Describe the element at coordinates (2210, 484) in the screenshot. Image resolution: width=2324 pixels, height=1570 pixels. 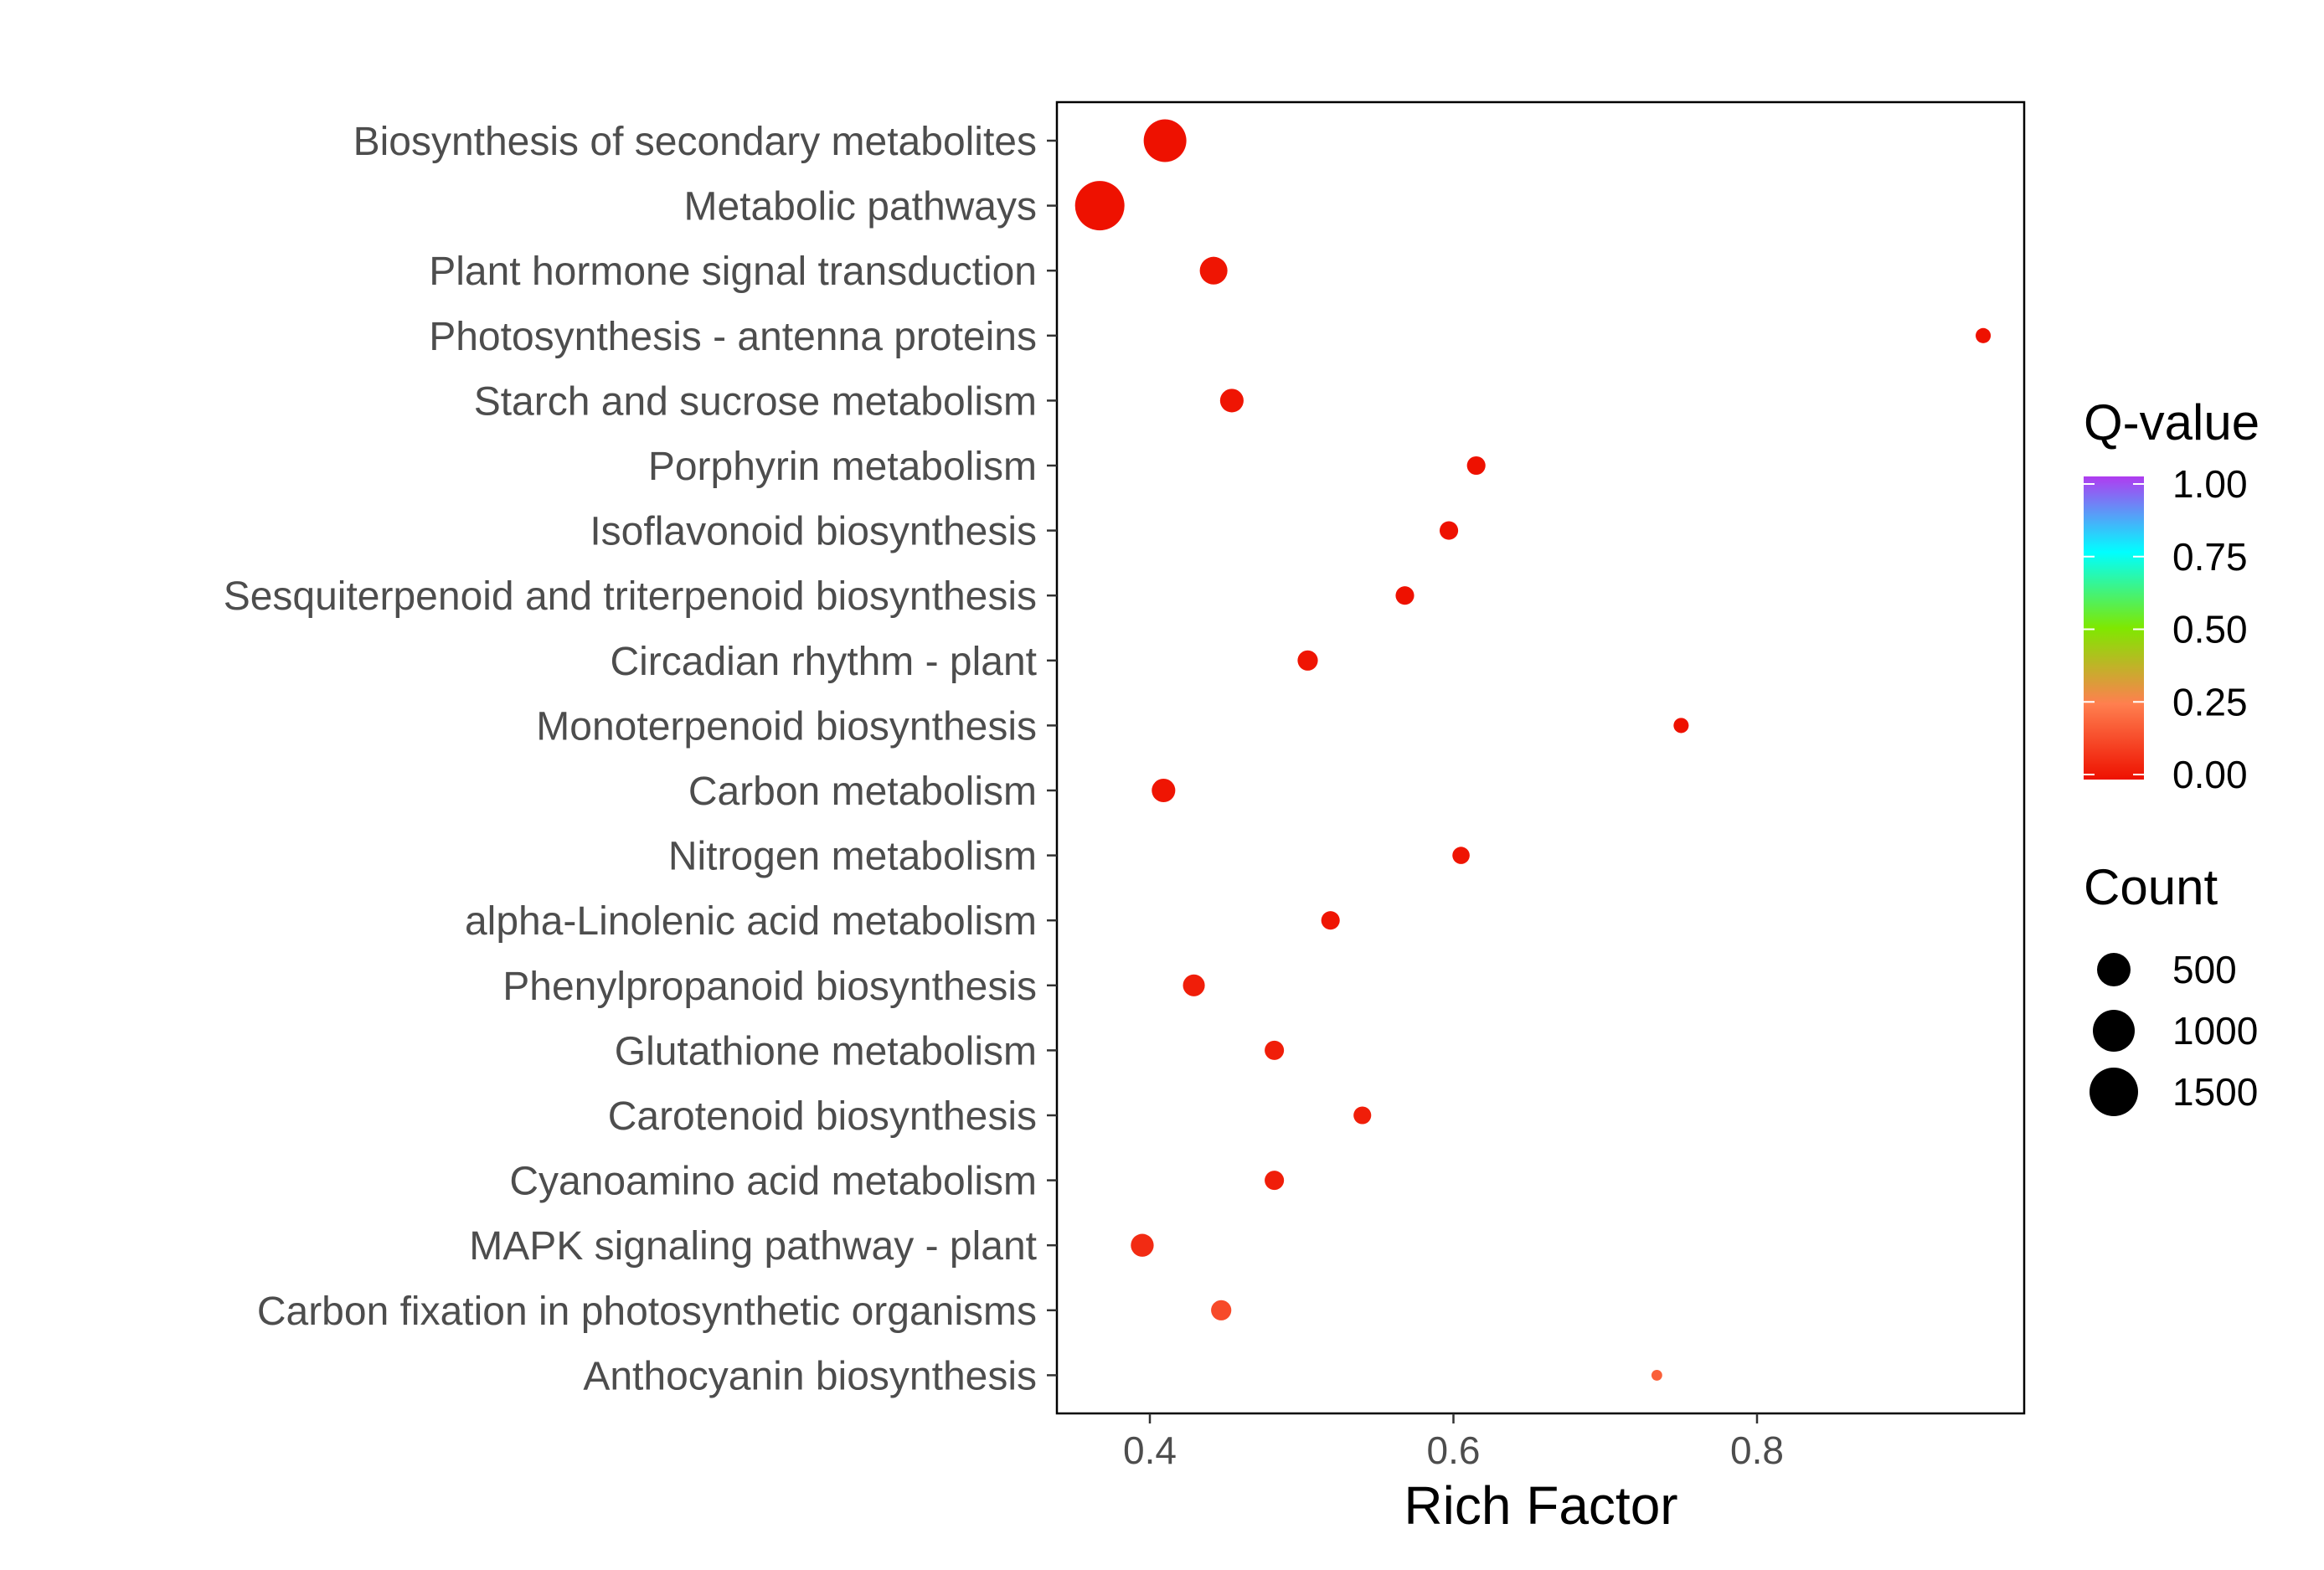
I see `color-legend-label: 1.00` at that location.